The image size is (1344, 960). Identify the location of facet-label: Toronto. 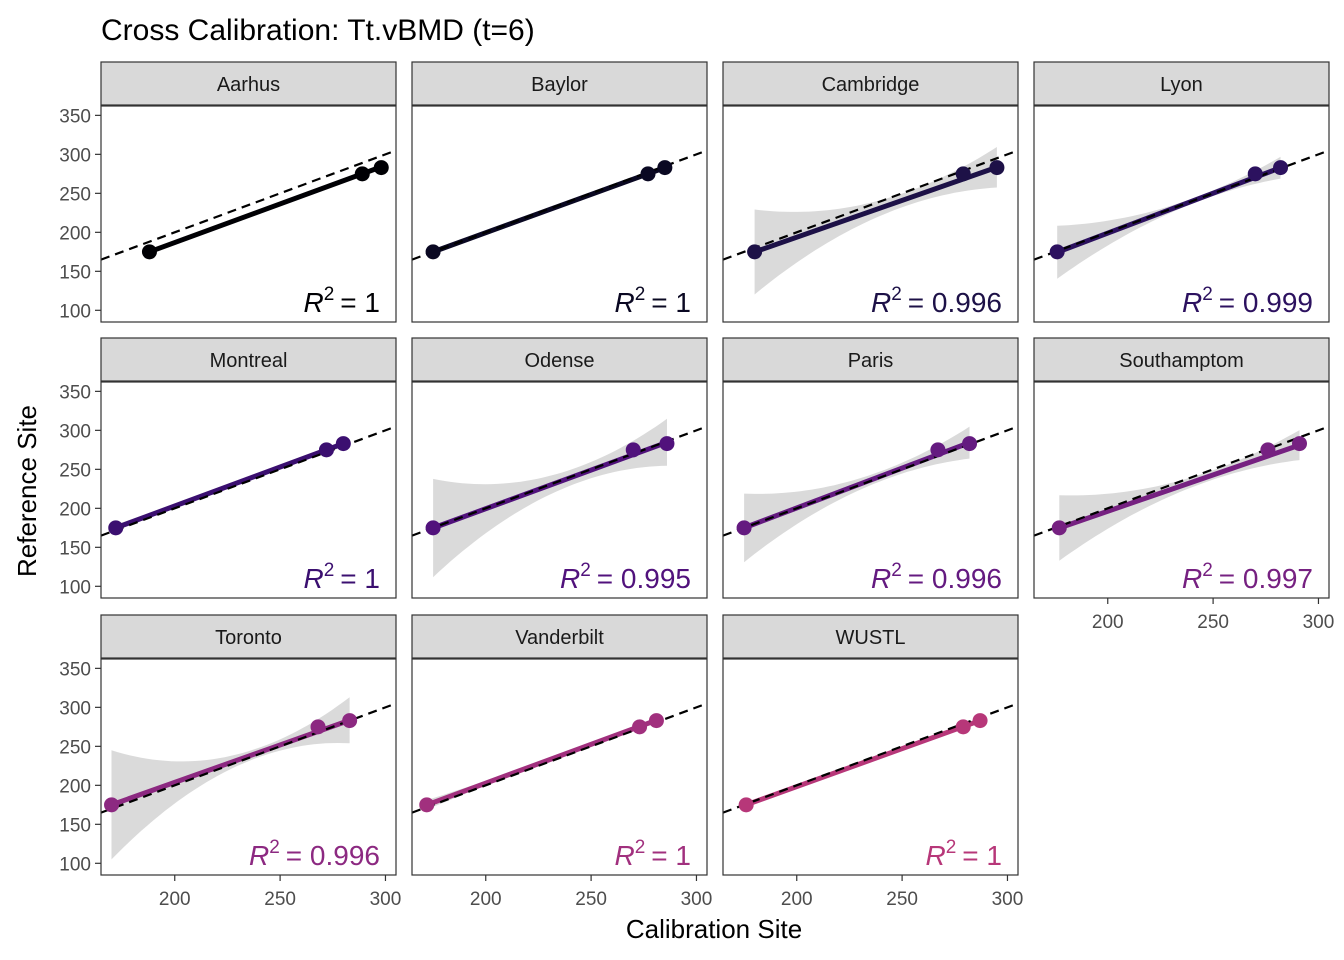
(248, 638).